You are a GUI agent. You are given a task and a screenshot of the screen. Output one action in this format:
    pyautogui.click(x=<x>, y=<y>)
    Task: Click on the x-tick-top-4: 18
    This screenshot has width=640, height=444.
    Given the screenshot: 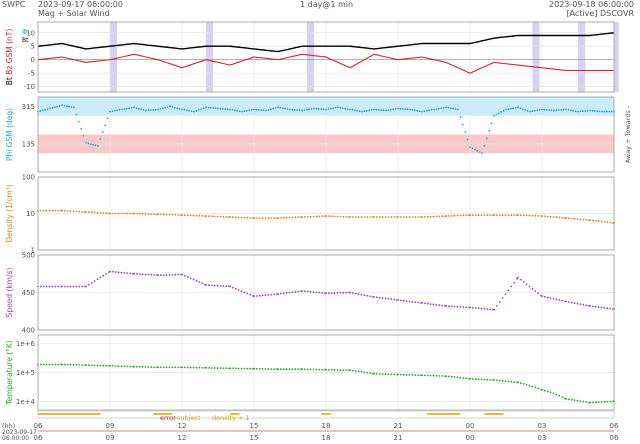 What is the action you would take?
    pyautogui.click(x=326, y=426)
    